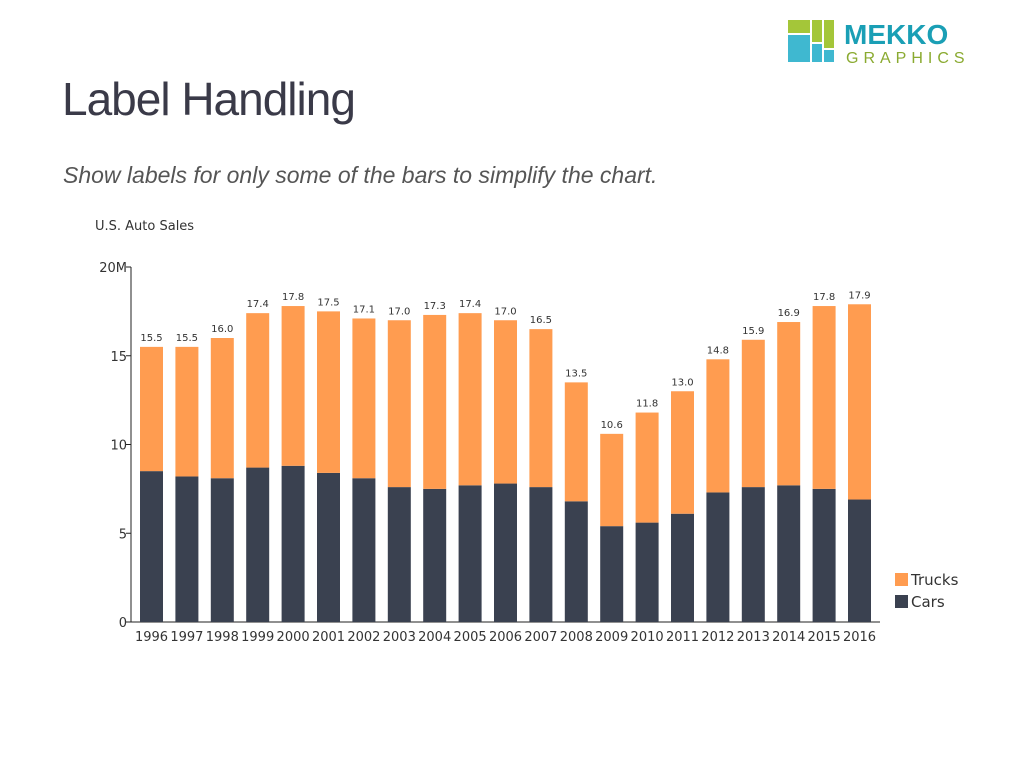 The height and width of the screenshot is (768, 1024). I want to click on bar-cars-2015, so click(824, 555).